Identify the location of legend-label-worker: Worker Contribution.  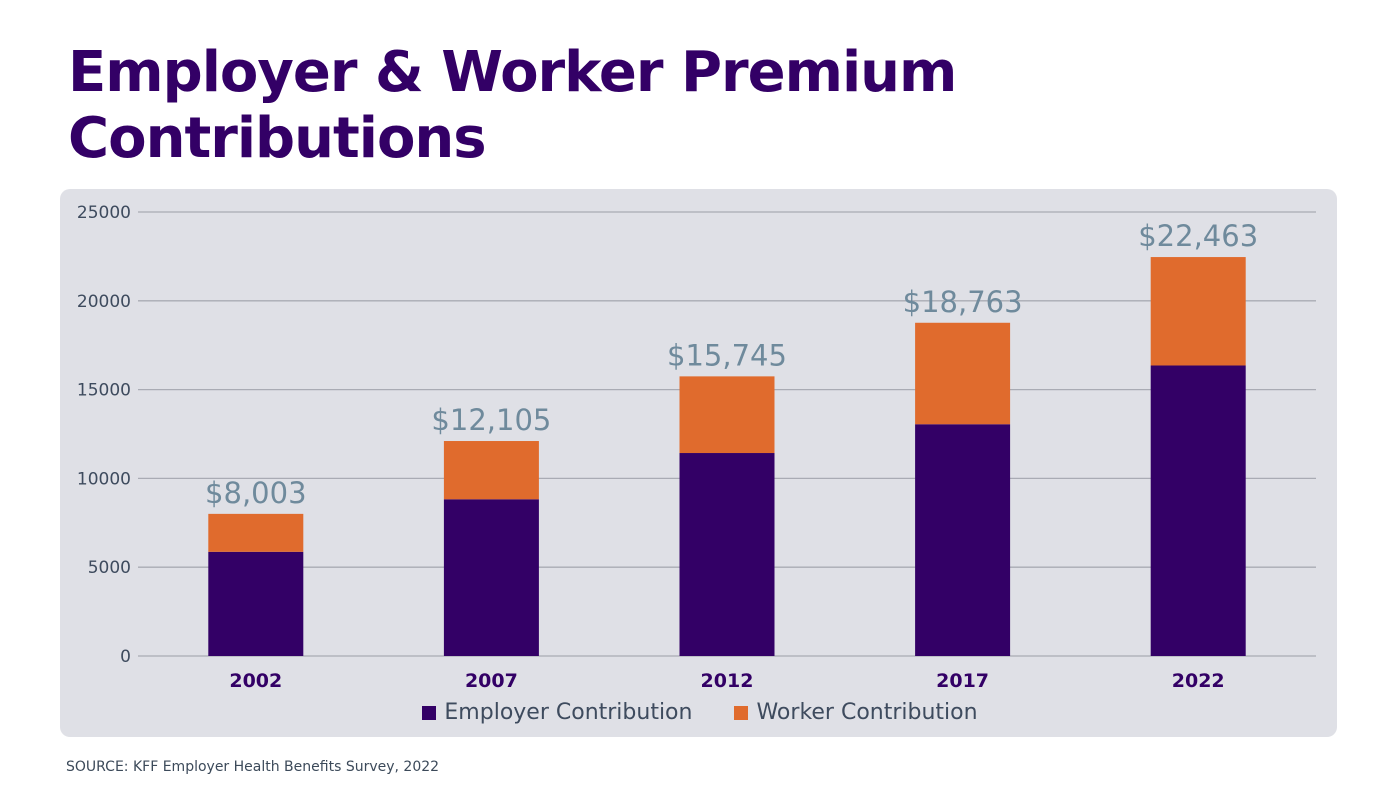
(867, 712).